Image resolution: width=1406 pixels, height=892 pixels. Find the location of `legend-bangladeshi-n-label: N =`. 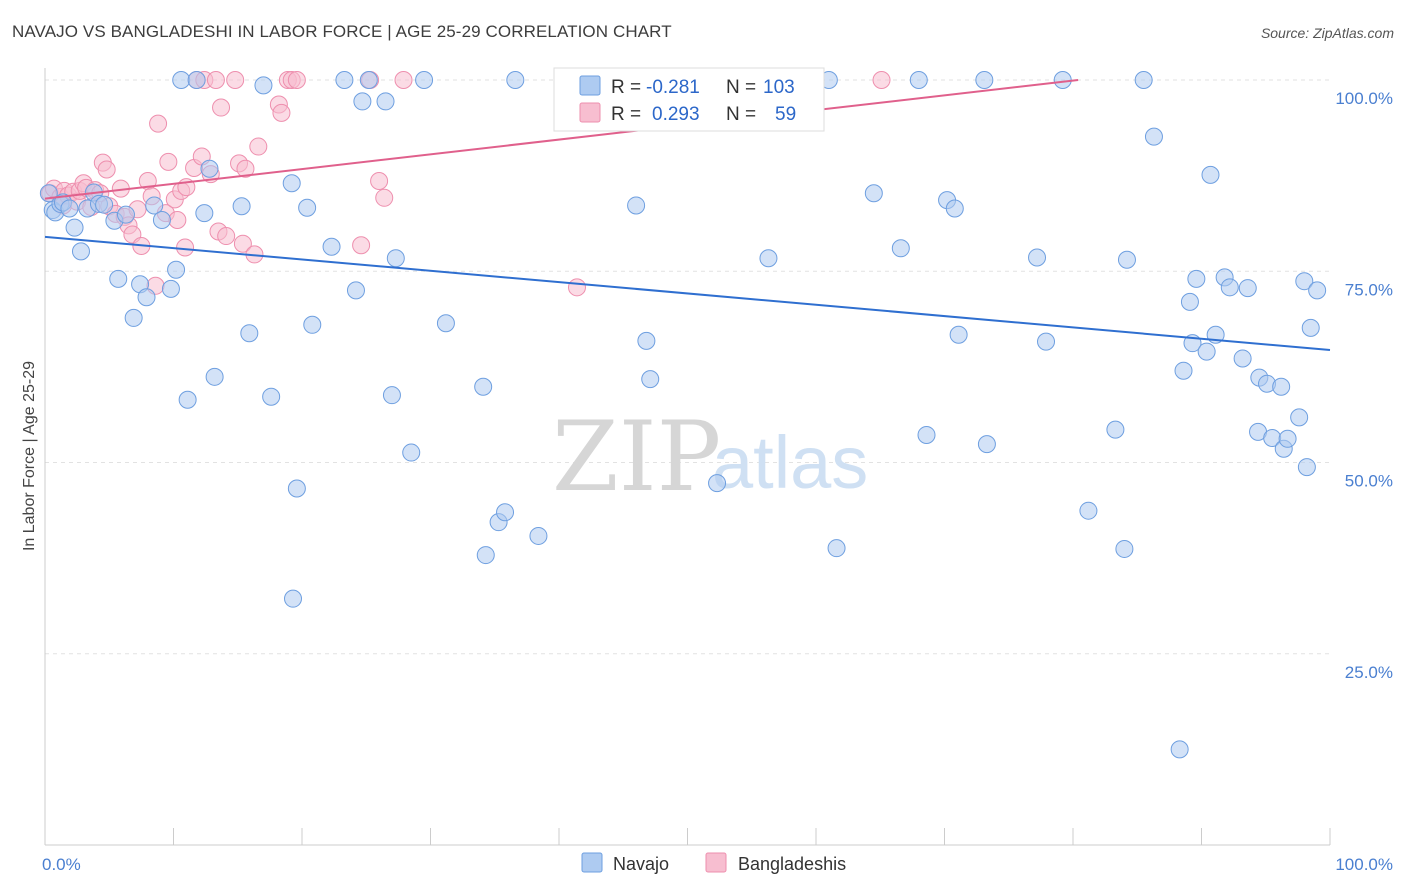

legend-bangladeshi-n-label: N = is located at coordinates (741, 114).